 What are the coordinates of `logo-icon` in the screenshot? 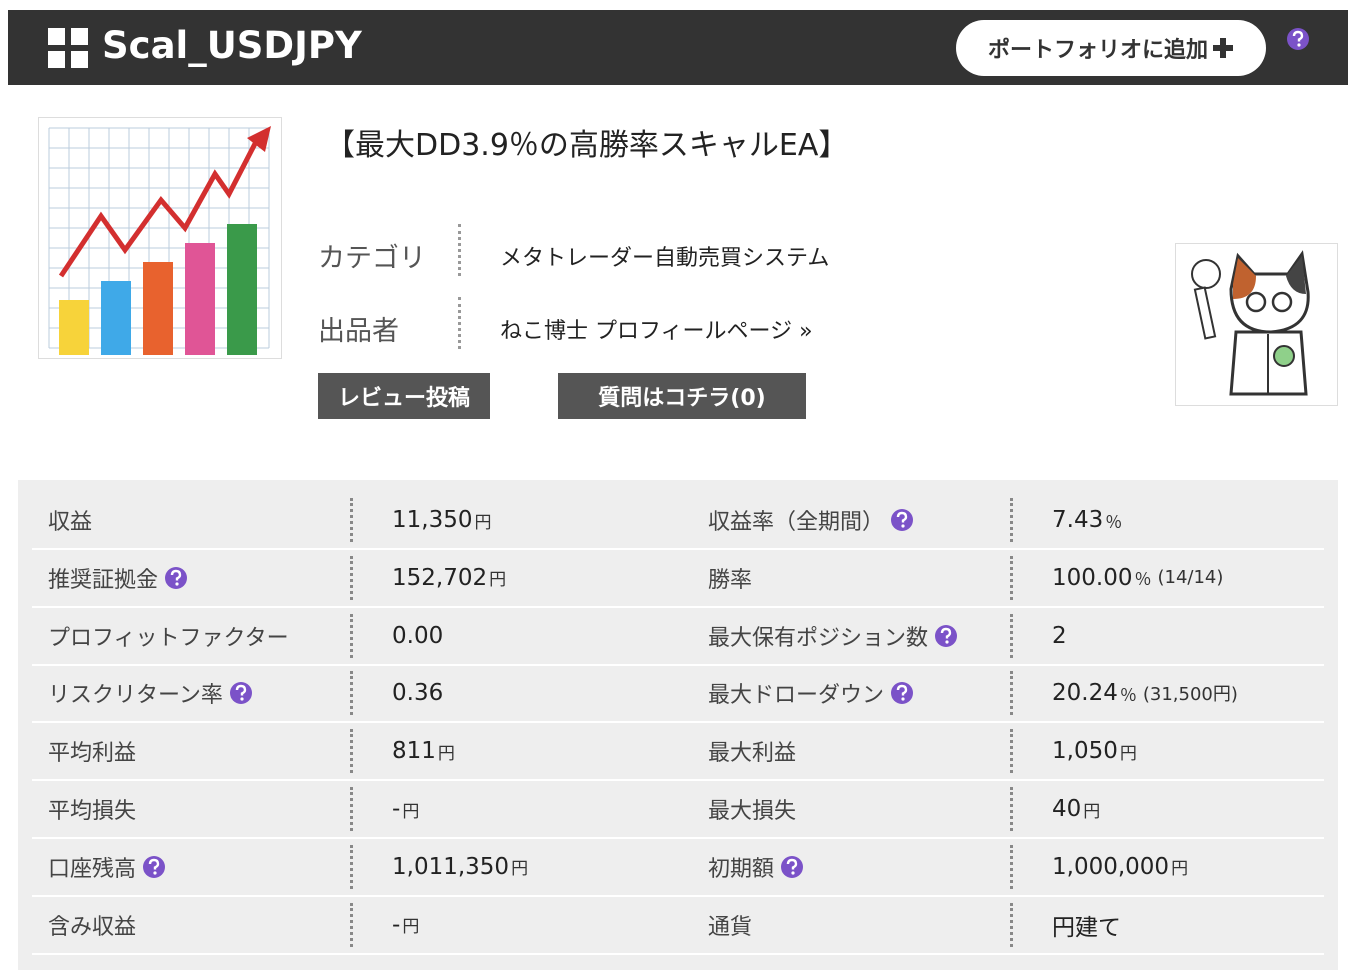 It's located at (68, 48).